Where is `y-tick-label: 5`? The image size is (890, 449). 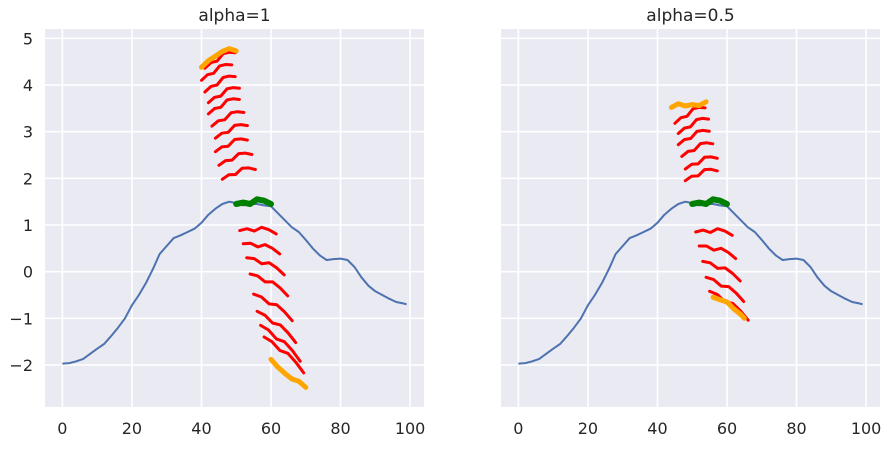
y-tick-label: 5 is located at coordinates (28, 38).